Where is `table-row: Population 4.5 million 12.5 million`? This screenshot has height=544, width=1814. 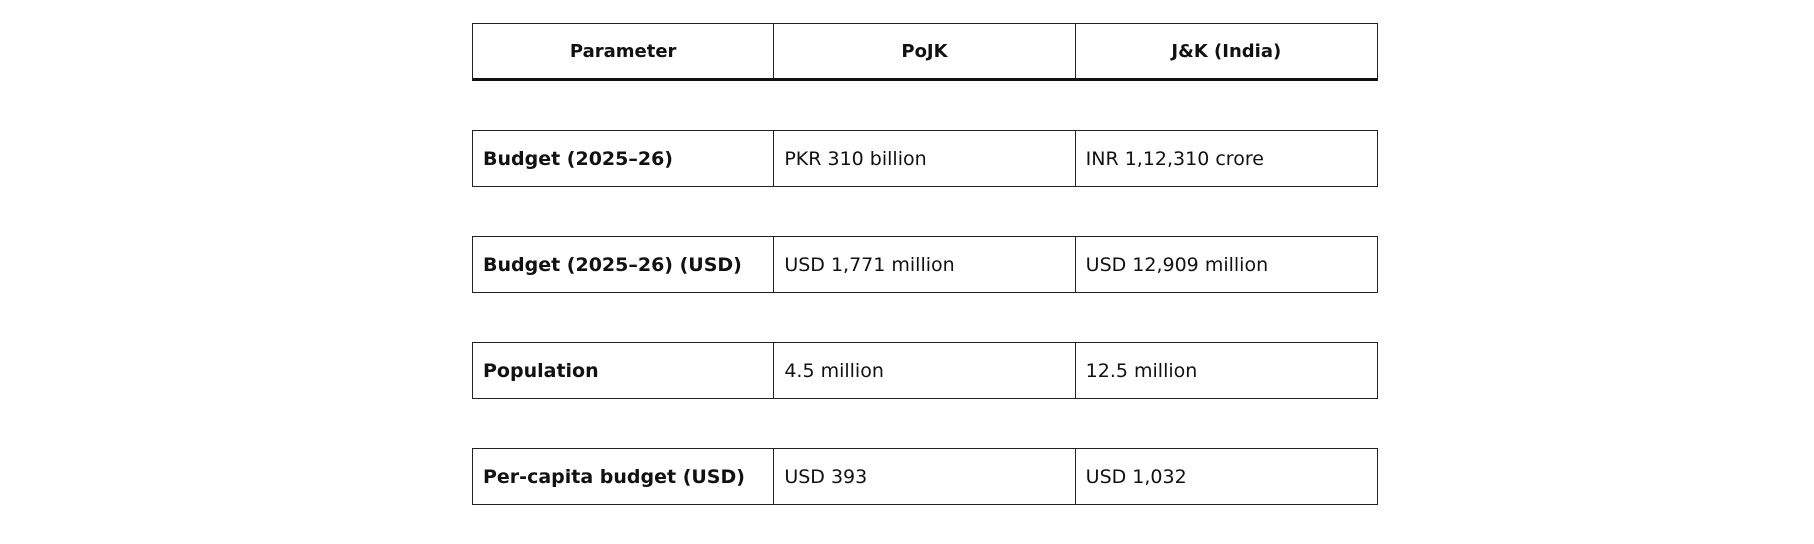
table-row: Population 4.5 million 12.5 million is located at coordinates (925, 370).